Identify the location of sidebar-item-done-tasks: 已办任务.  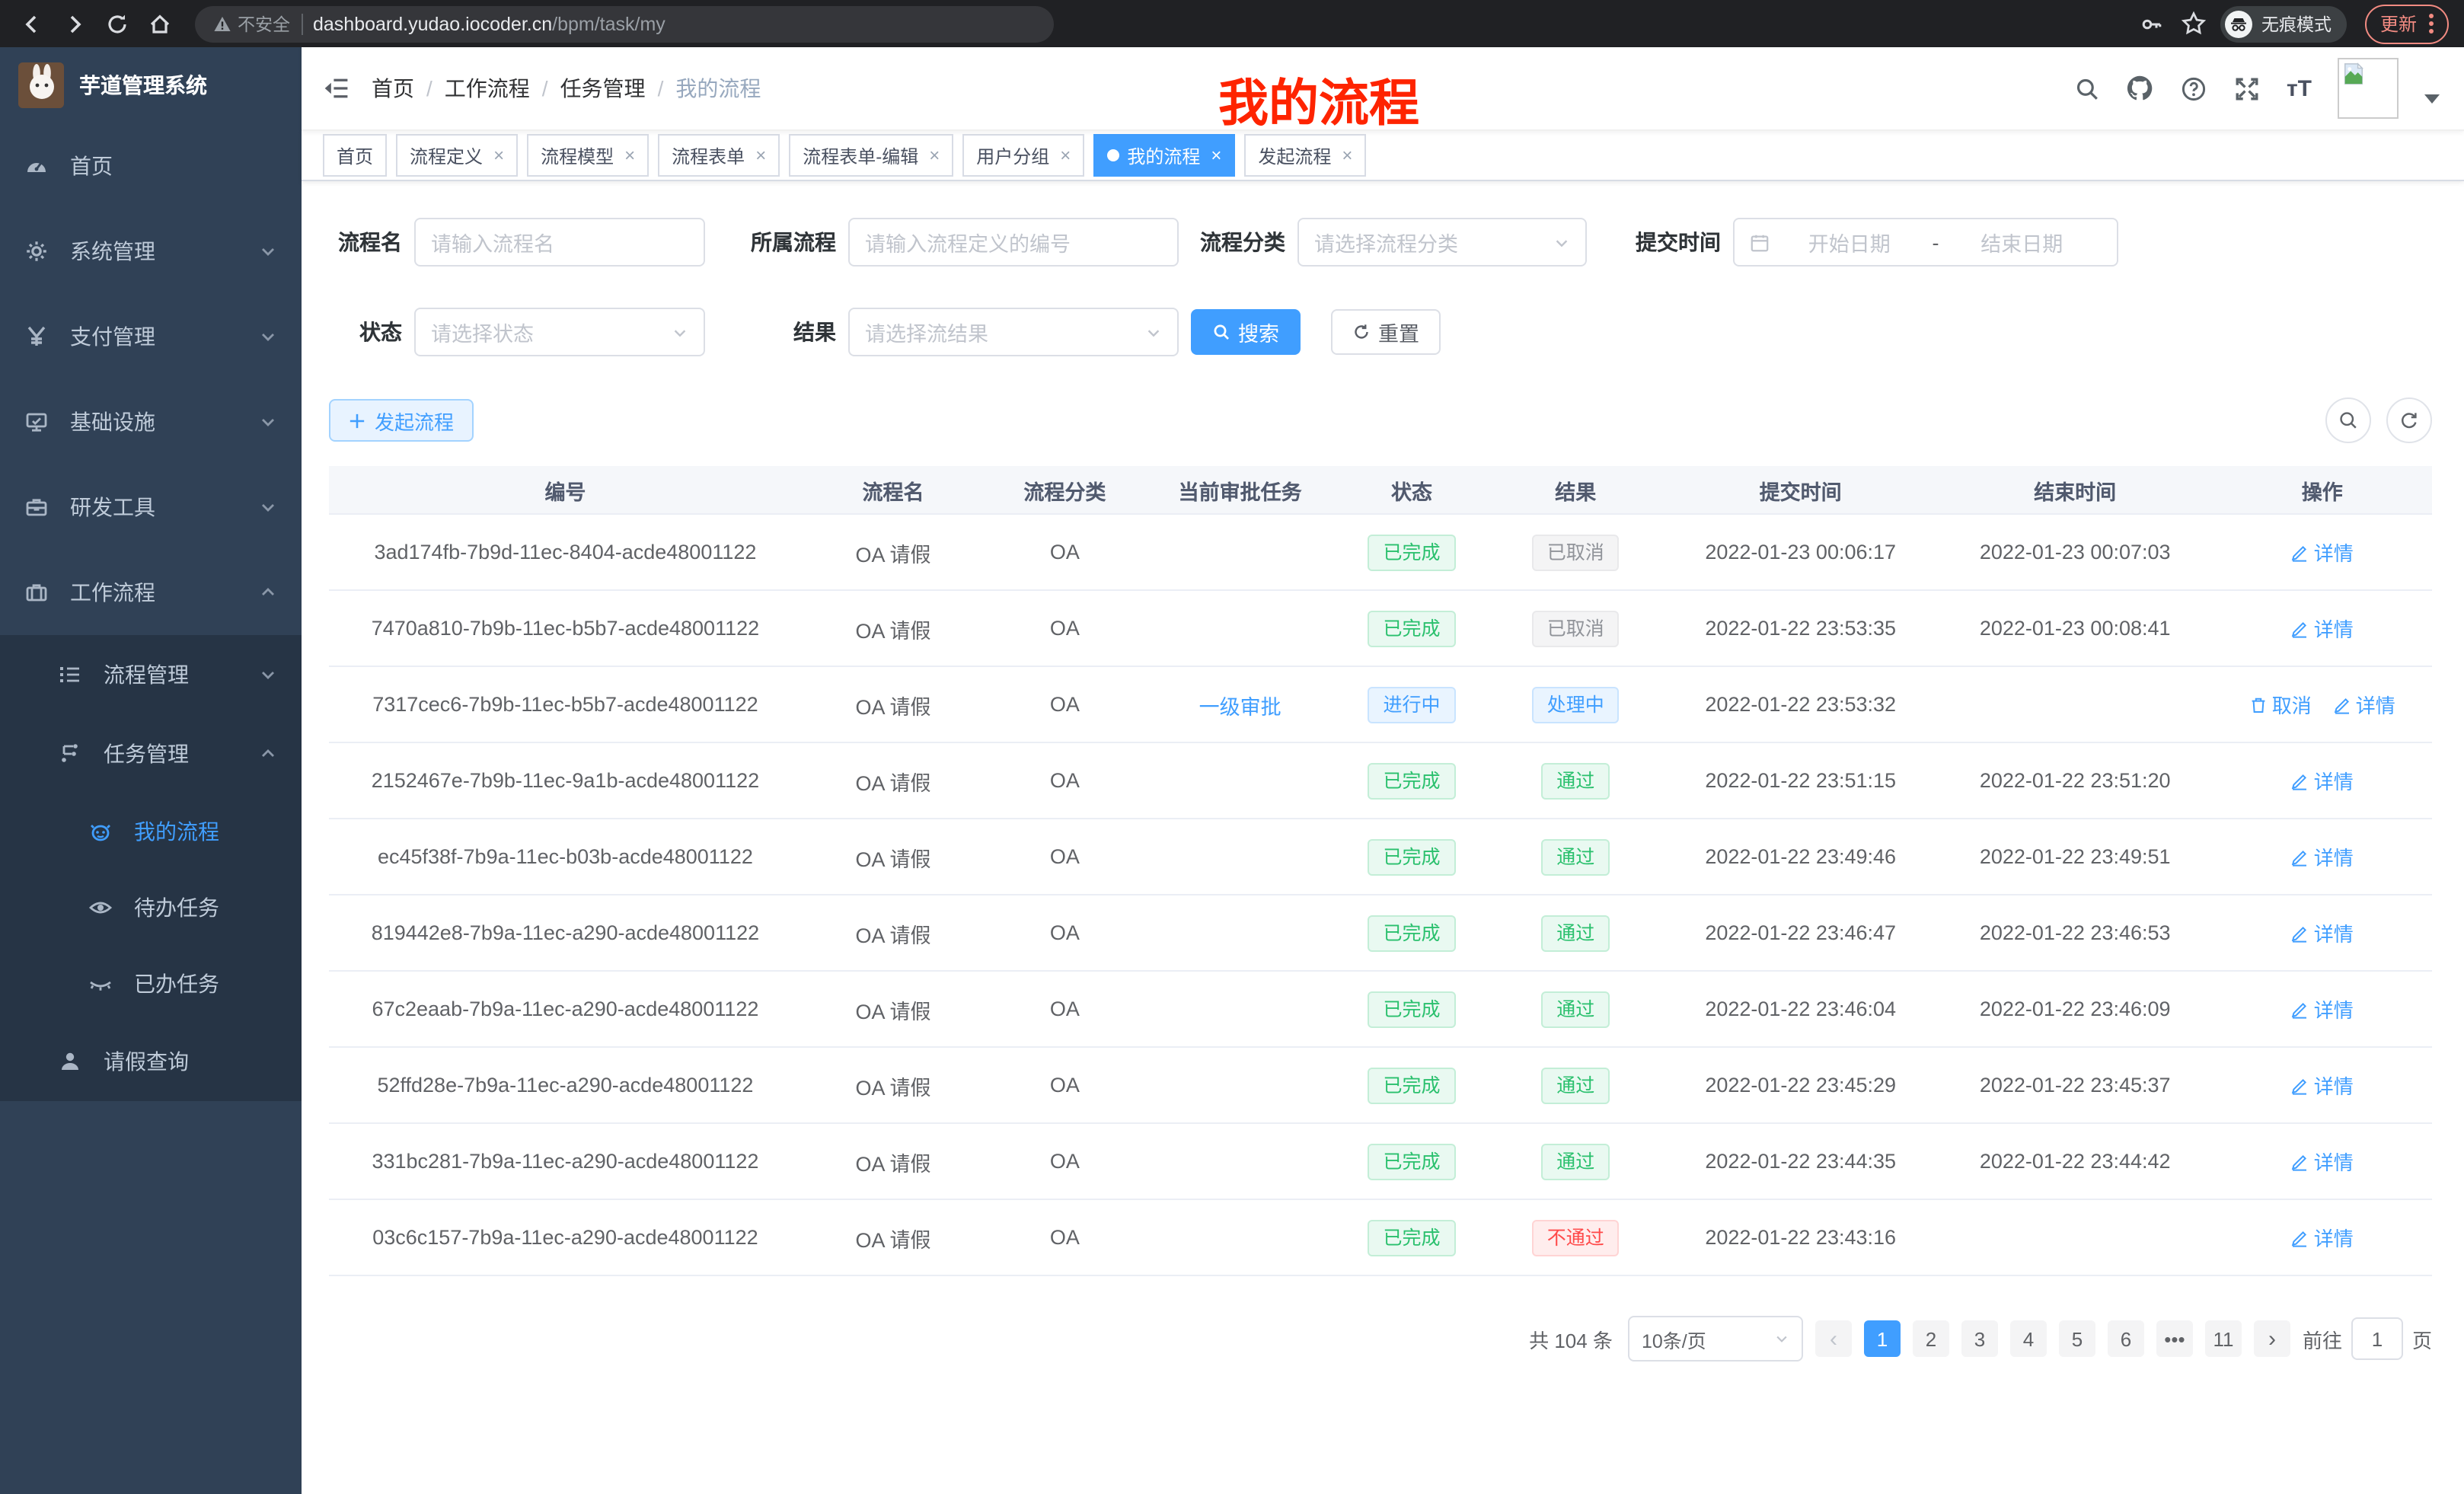
(151, 984).